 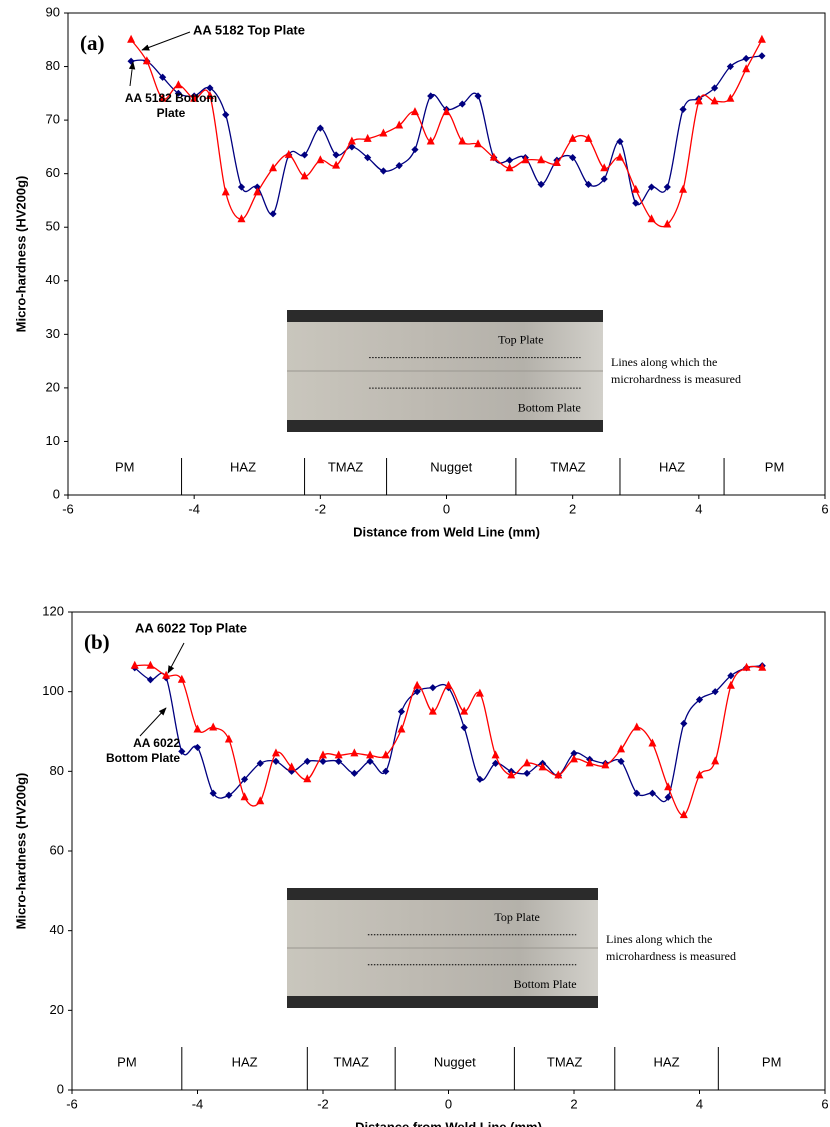 I want to click on x-tick-label: -4, so click(x=194, y=508).